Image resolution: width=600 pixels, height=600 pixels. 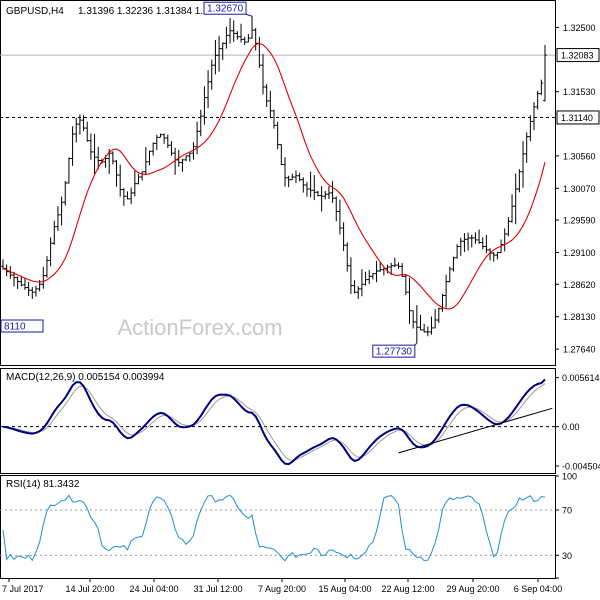 What do you see at coordinates (43, 484) in the screenshot?
I see `rsi-label: RSI(14) 81.3432` at bounding box center [43, 484].